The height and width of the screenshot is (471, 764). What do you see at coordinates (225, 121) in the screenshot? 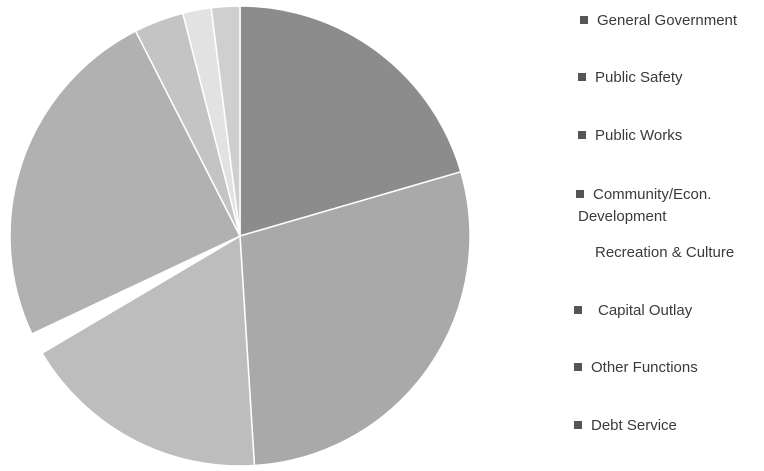
I see `pie-slice-debt-service` at bounding box center [225, 121].